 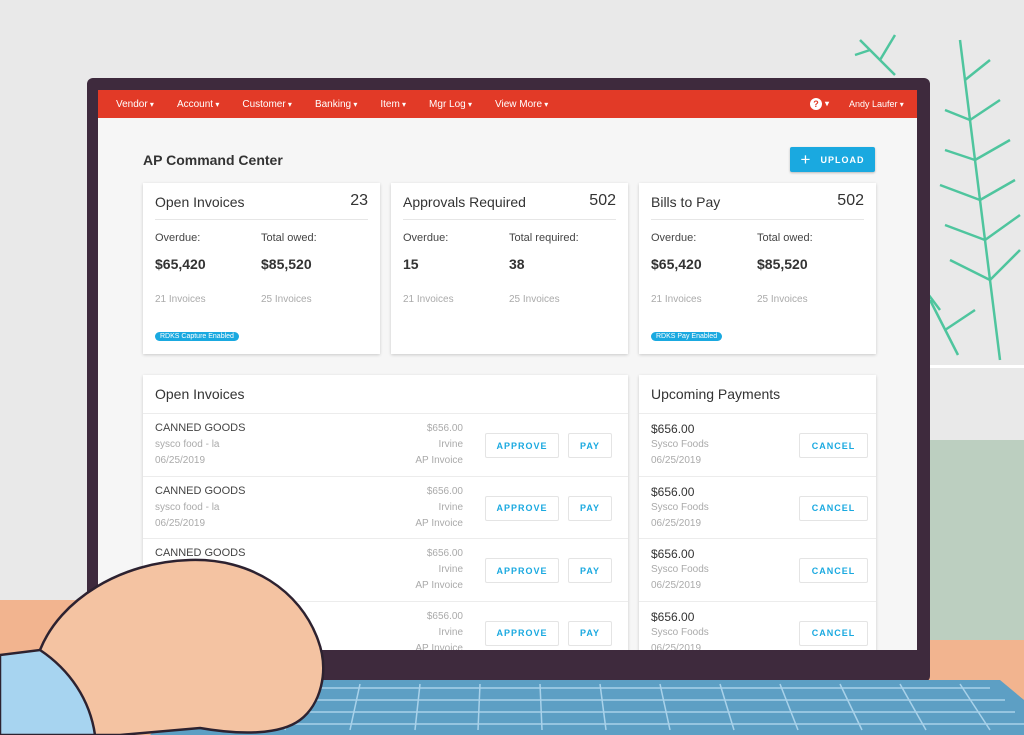 What do you see at coordinates (977, 366) in the screenshot?
I see `shelf` at bounding box center [977, 366].